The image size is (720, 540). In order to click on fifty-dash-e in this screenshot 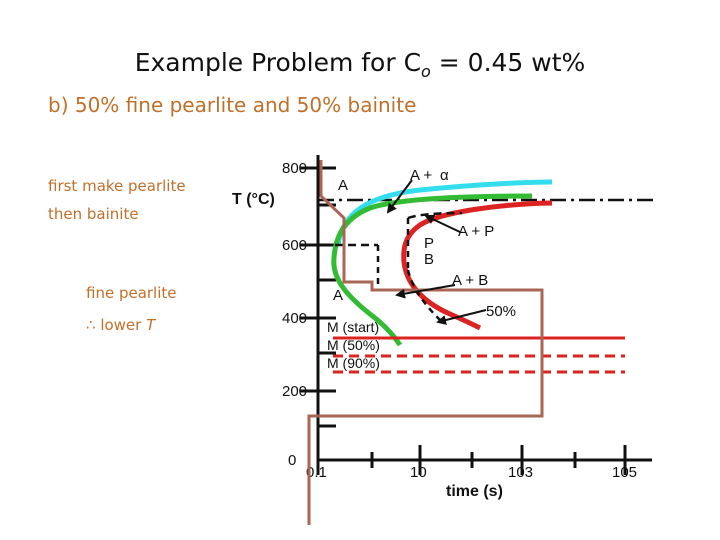, I will do `click(423, 295)`.